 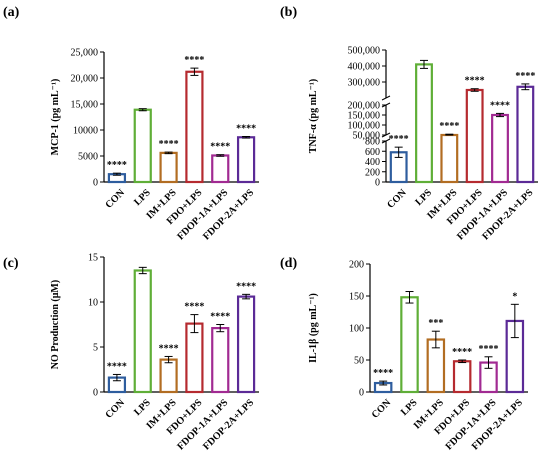 What do you see at coordinates (85, 131) in the screenshot?
I see `y-tick-label: 10000` at bounding box center [85, 131].